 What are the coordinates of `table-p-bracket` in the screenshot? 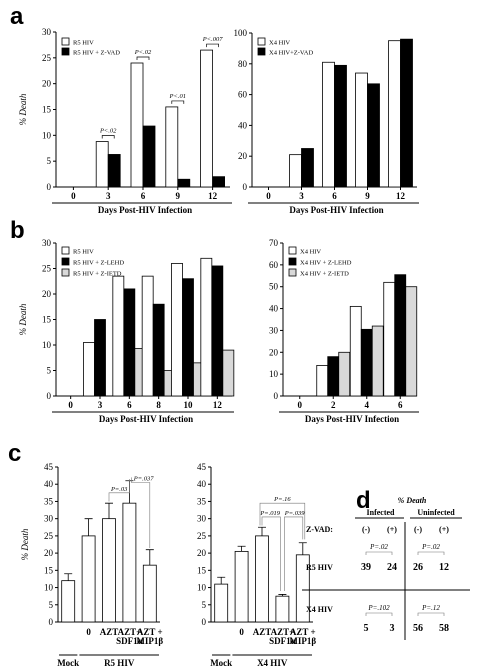 It's located at (379, 614).